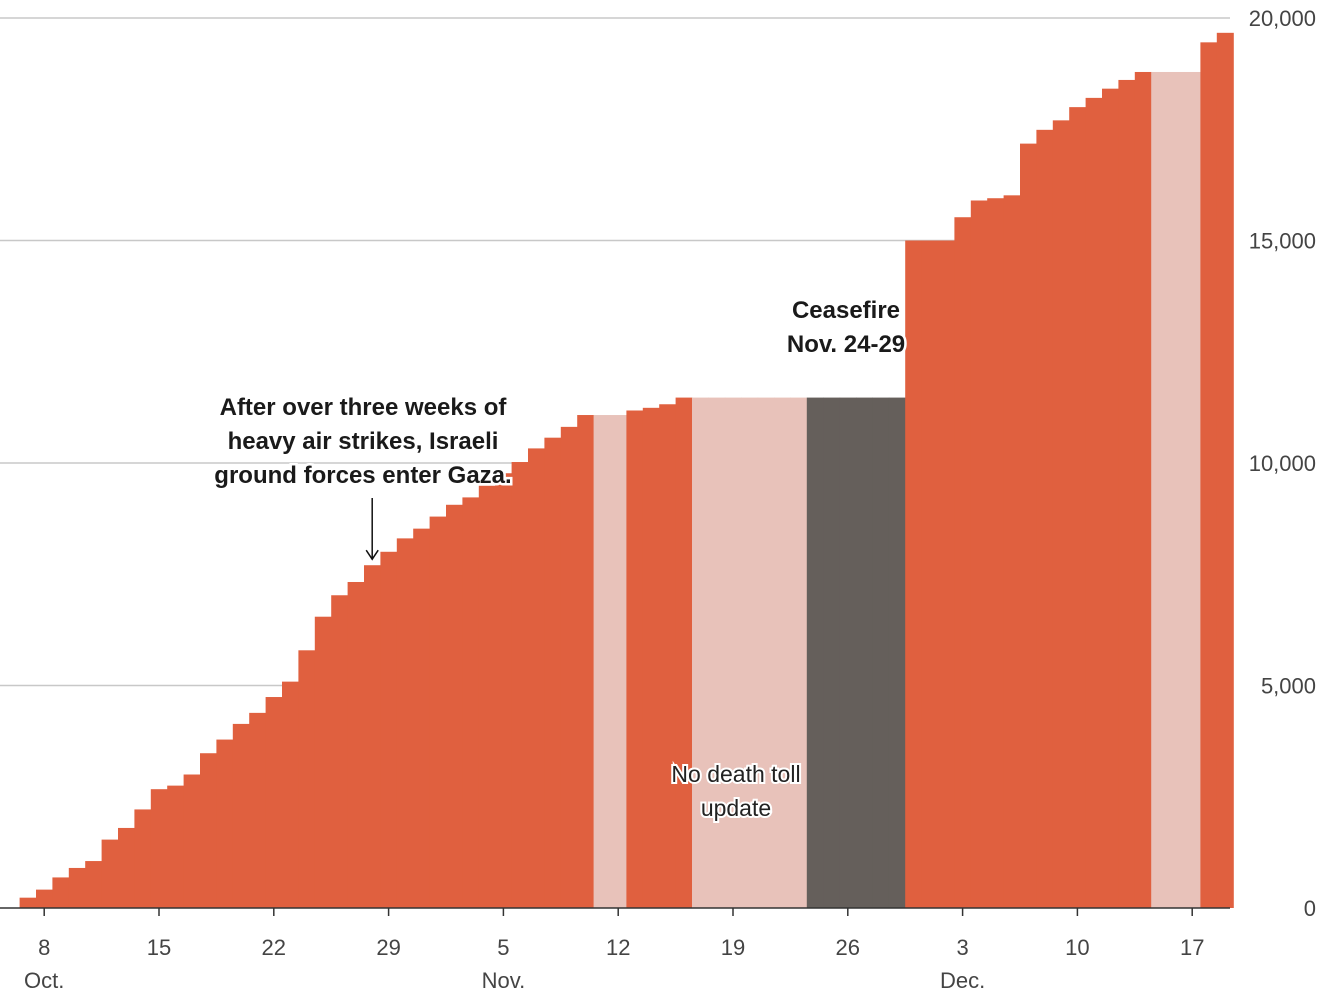  I want to click on annotation-ground-forces: ground forces enter Gaza., so click(362, 475).